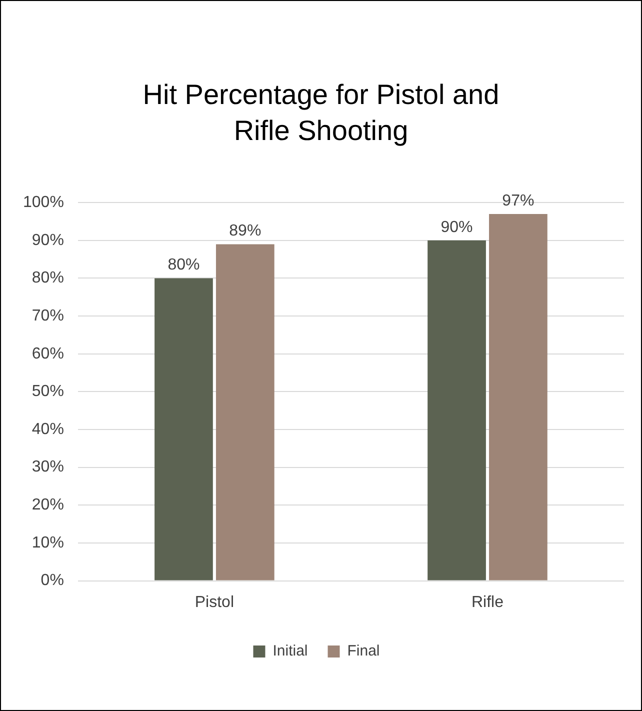 The height and width of the screenshot is (711, 642). What do you see at coordinates (48, 391) in the screenshot?
I see `y-tick-label: 50%` at bounding box center [48, 391].